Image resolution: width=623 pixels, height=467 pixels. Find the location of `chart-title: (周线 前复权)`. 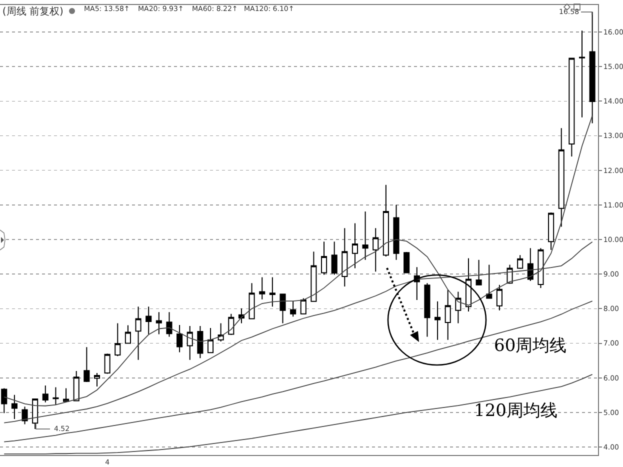

chart-title: (周线 前复权) is located at coordinates (33, 12).